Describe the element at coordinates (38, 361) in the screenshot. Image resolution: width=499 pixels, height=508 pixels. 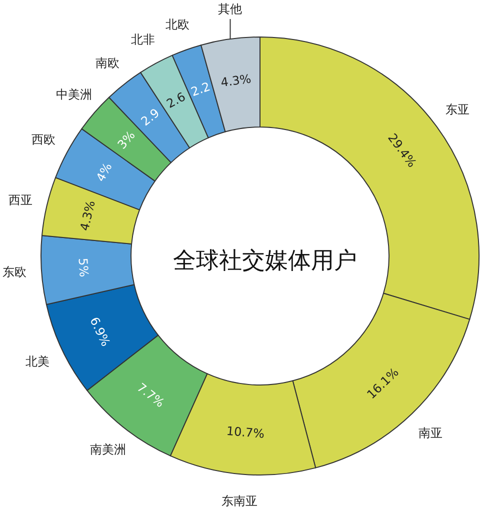
I see `slice-label: 北美` at that location.